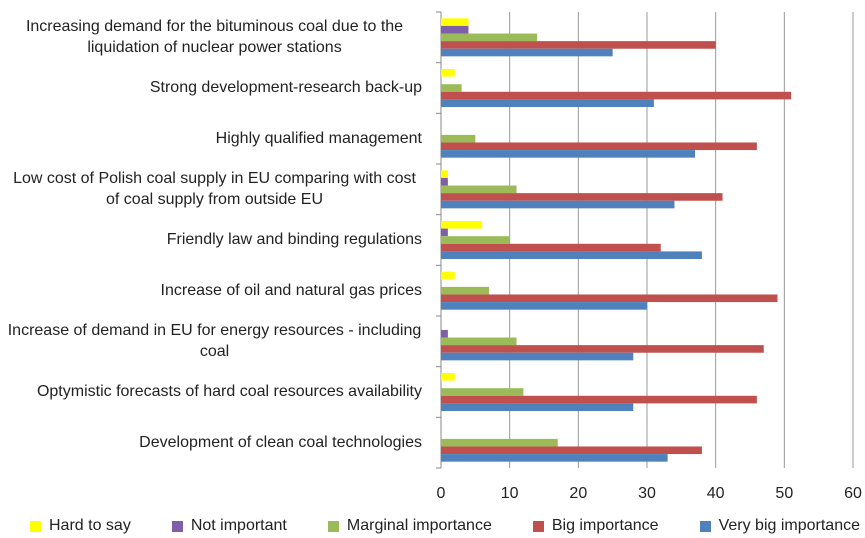 This screenshot has height=538, width=865. Describe the element at coordinates (605, 525) in the screenshot. I see `legend-label: Big importance` at that location.